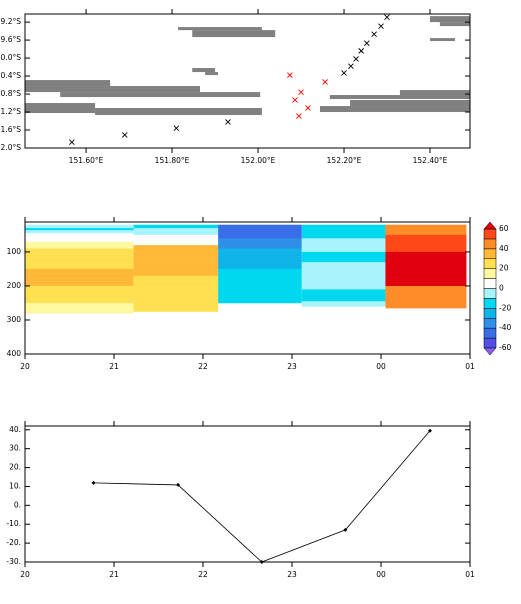 This screenshot has width=521, height=604. Describe the element at coordinates (14, 353) in the screenshot. I see `y-tick-label: 400` at that location.